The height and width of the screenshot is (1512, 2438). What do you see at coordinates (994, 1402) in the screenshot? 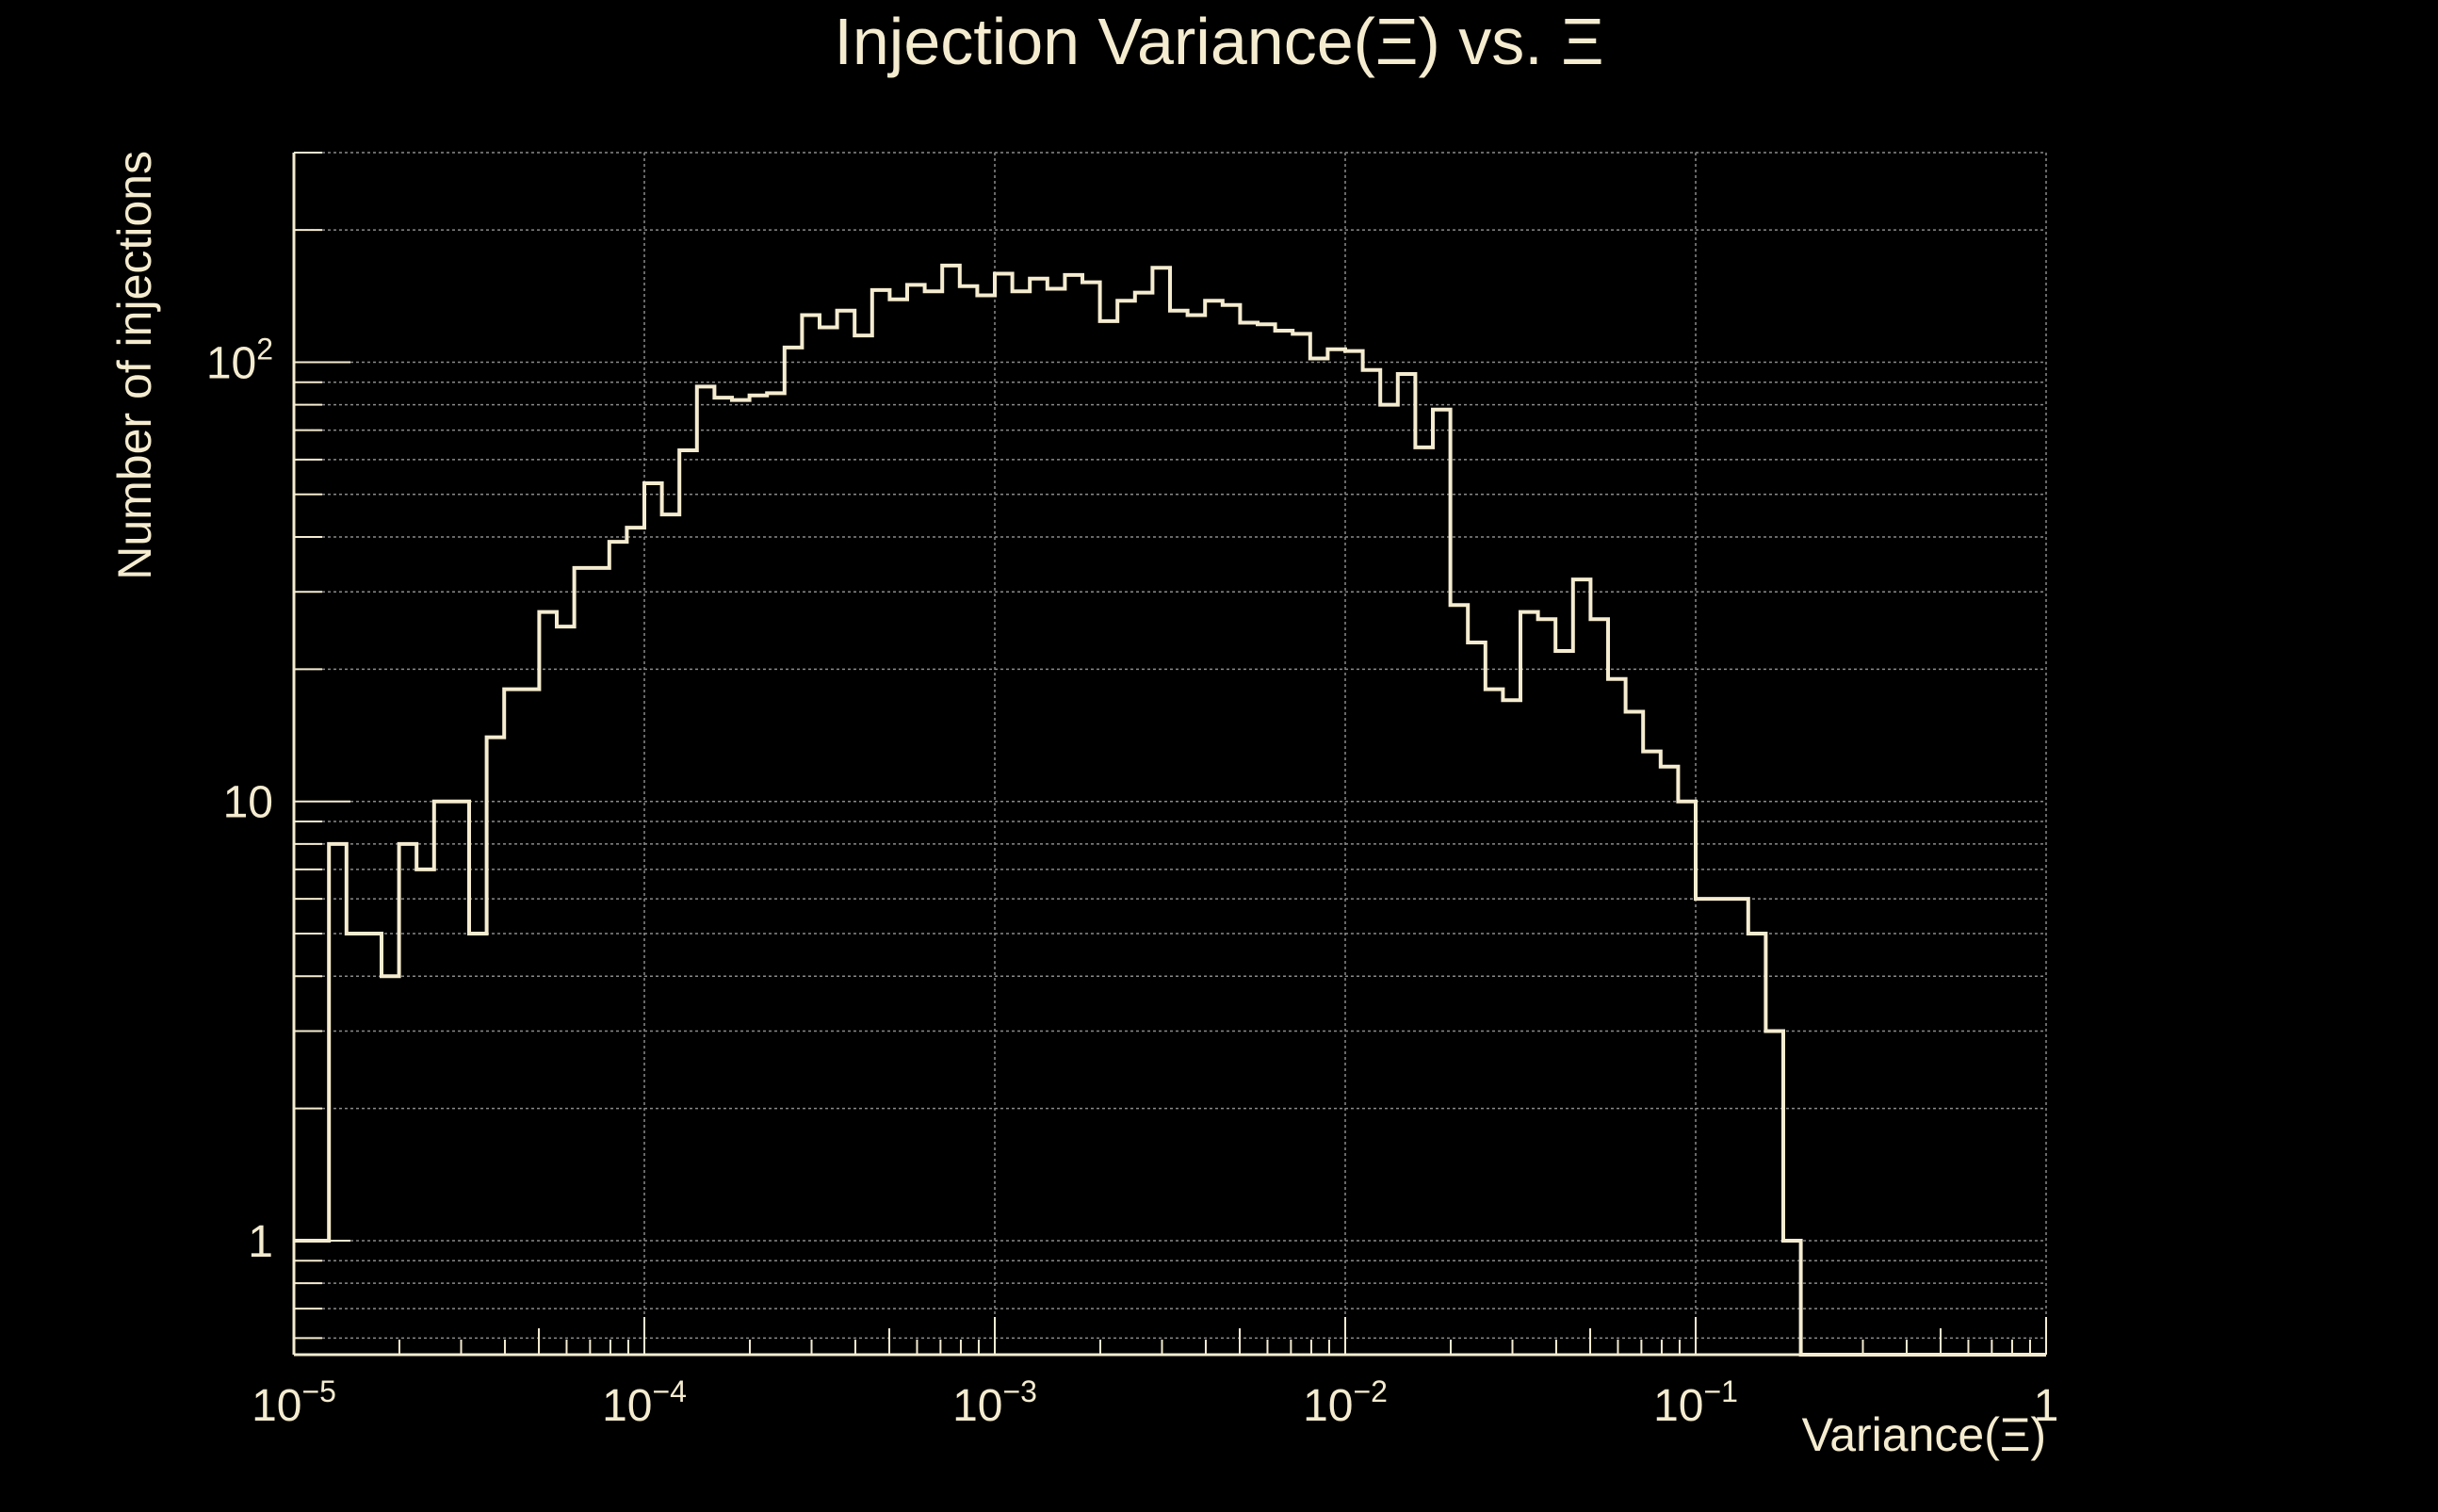
I see `x-tick-label: 10⁻³` at bounding box center [994, 1402].